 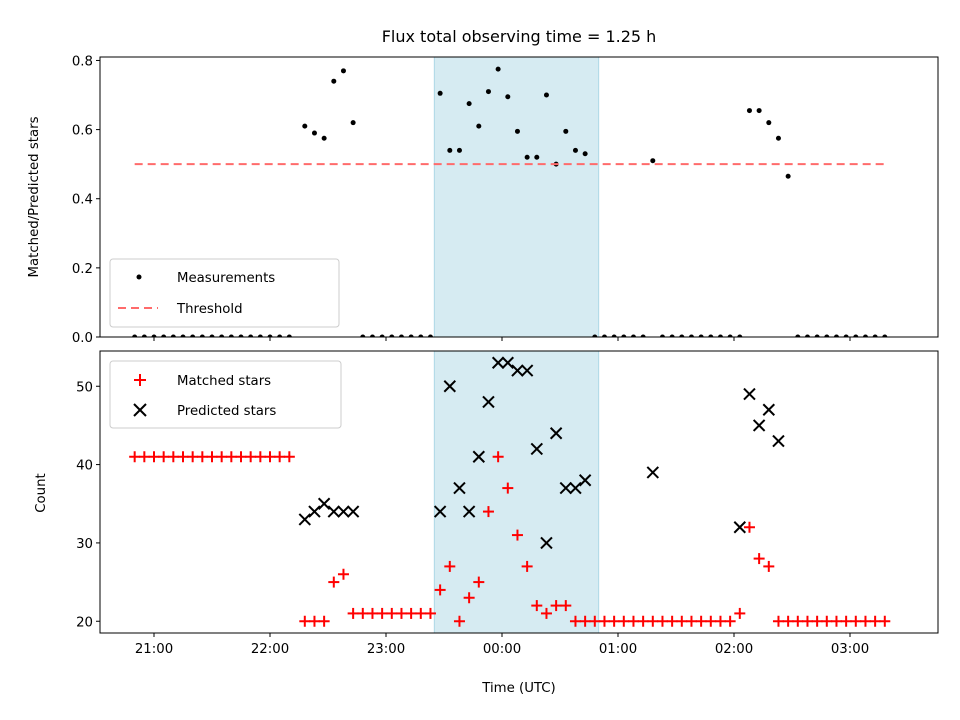 I want to click on bottom-legend: Matched stars Predicted stars, so click(x=225, y=394).